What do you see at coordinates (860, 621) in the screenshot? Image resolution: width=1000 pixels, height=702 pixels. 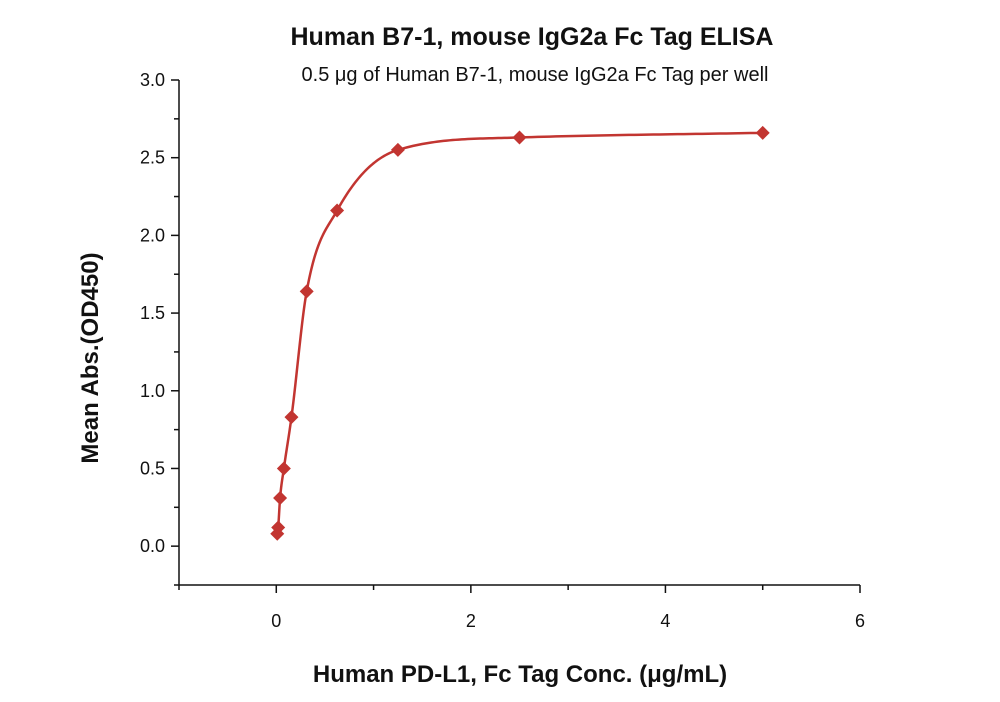 I see `x-tick-label: 6` at bounding box center [860, 621].